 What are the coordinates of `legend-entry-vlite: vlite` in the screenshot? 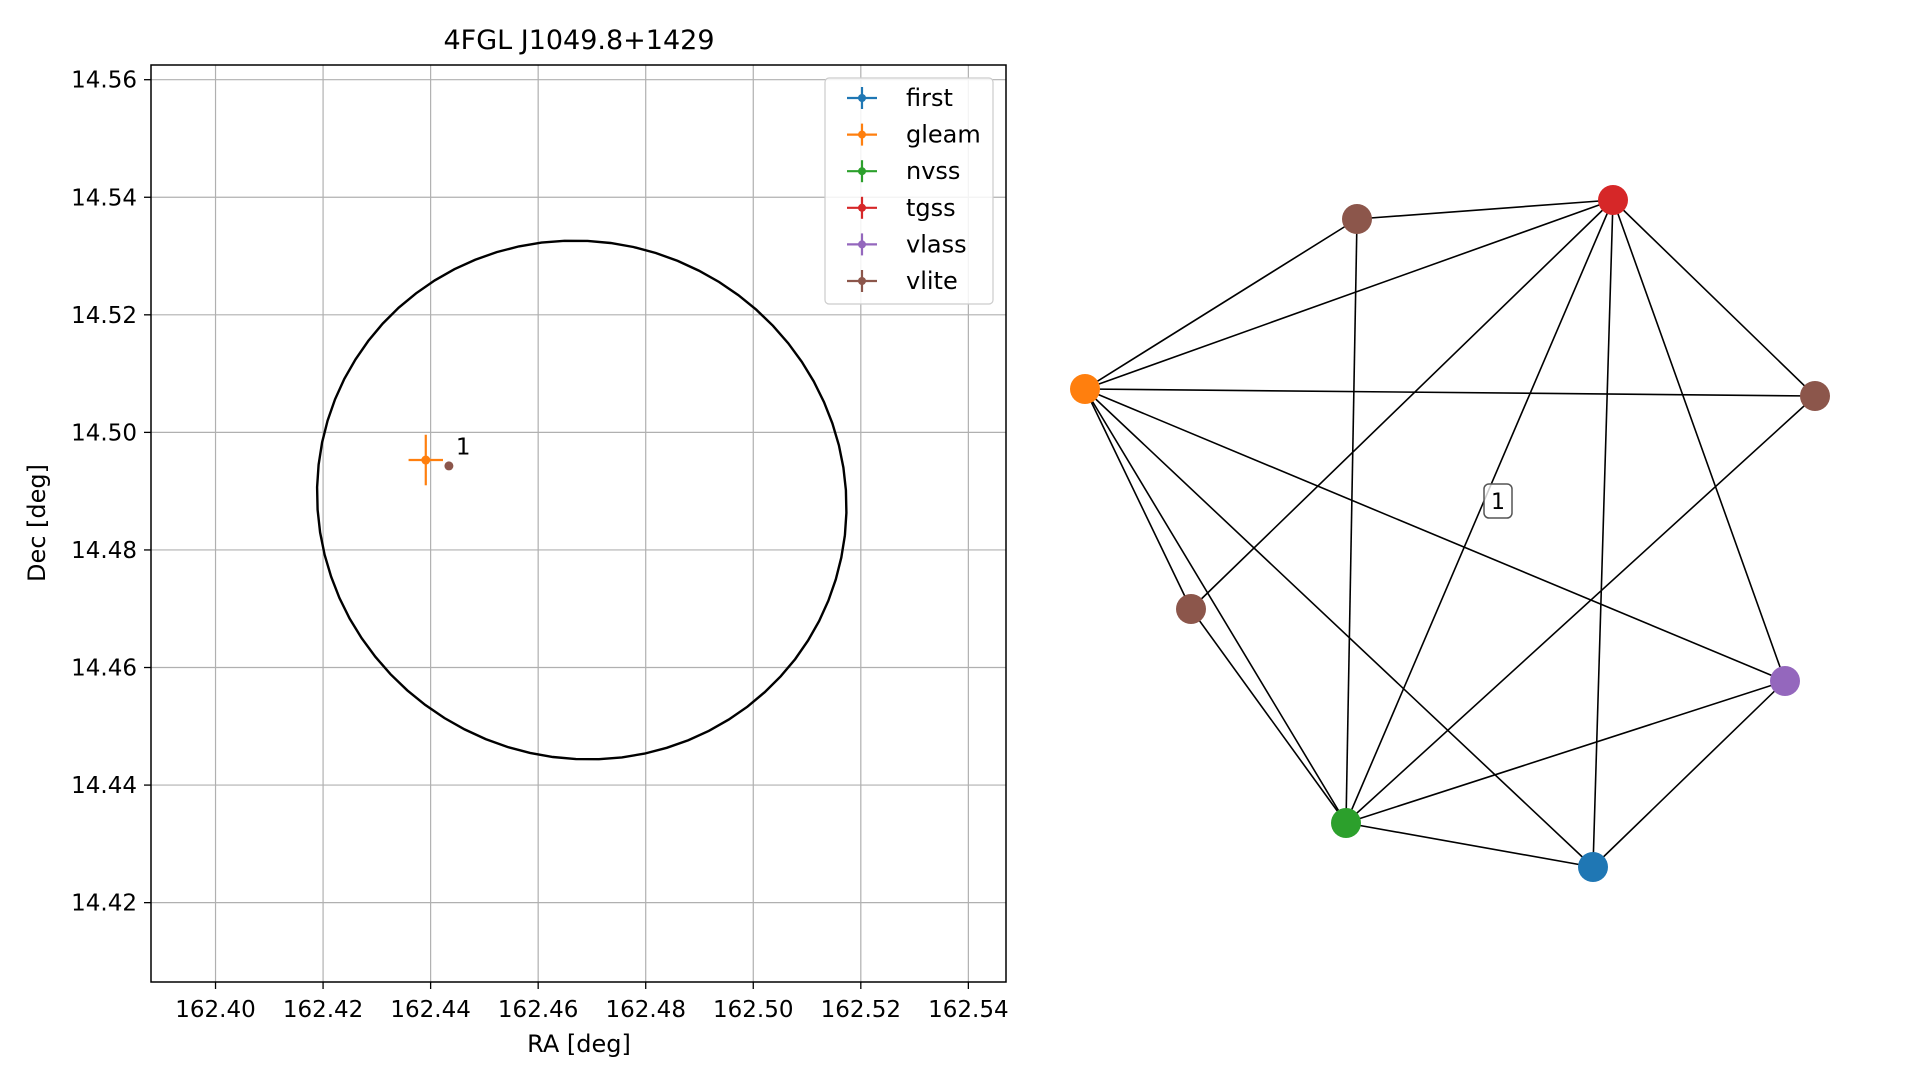 It's located at (902, 281).